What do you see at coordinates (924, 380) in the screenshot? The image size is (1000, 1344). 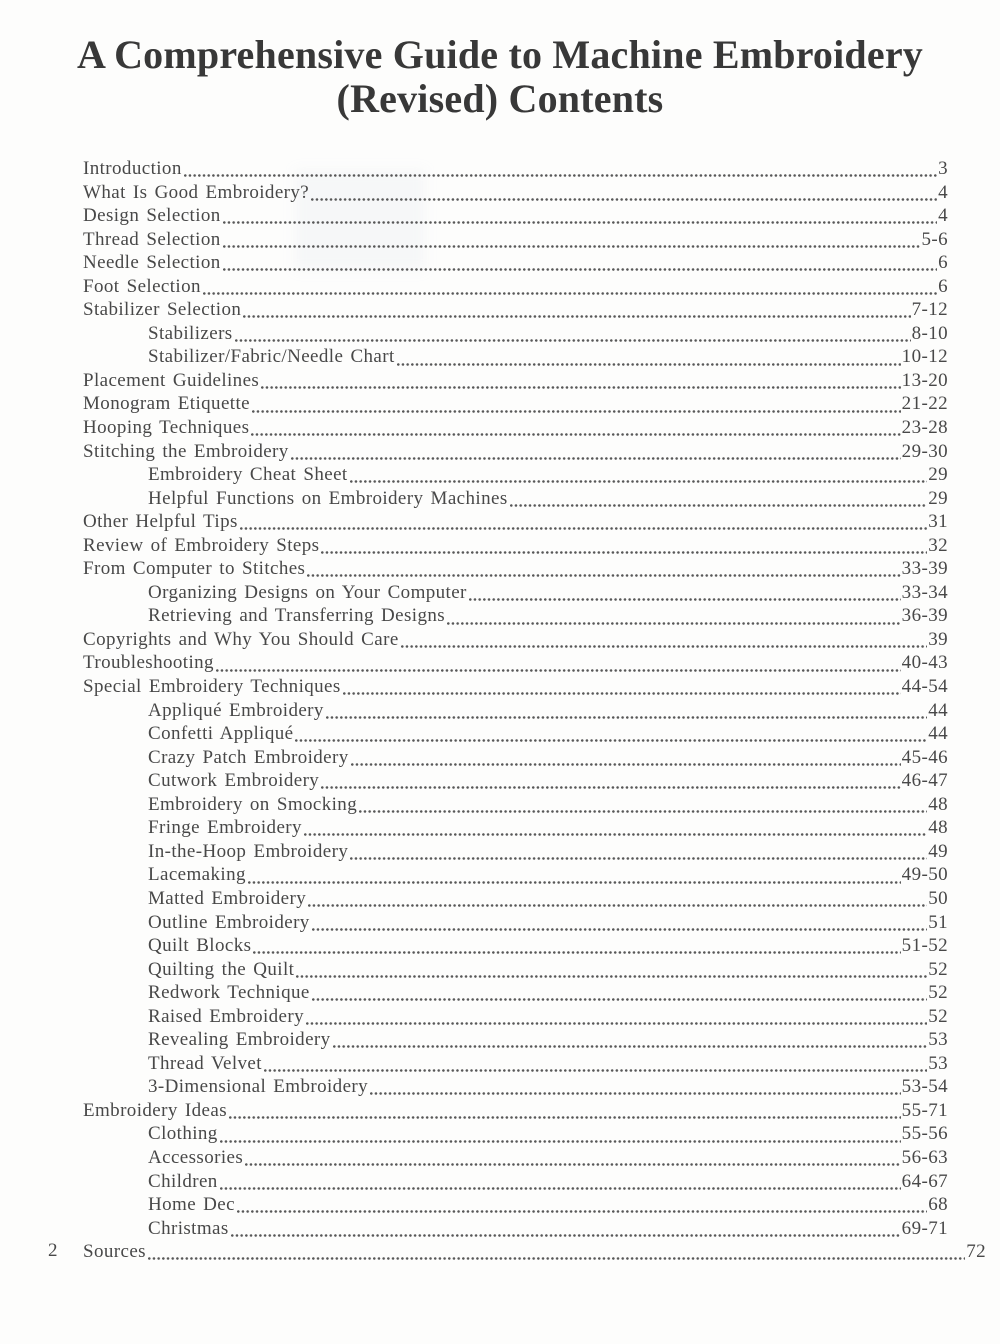 I see `toc-entry-pages: 13-20` at bounding box center [924, 380].